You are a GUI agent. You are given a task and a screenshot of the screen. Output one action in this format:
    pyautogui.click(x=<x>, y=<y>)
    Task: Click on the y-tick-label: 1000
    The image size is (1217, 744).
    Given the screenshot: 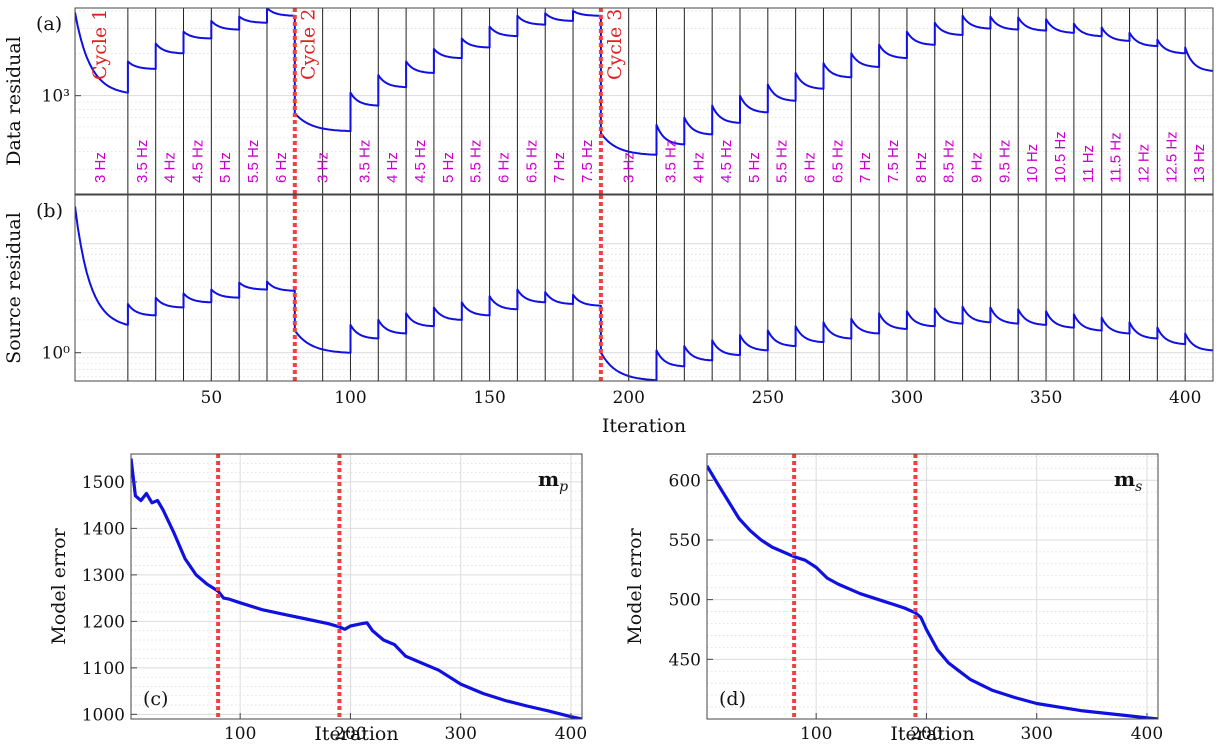 What is the action you would take?
    pyautogui.click(x=103, y=715)
    